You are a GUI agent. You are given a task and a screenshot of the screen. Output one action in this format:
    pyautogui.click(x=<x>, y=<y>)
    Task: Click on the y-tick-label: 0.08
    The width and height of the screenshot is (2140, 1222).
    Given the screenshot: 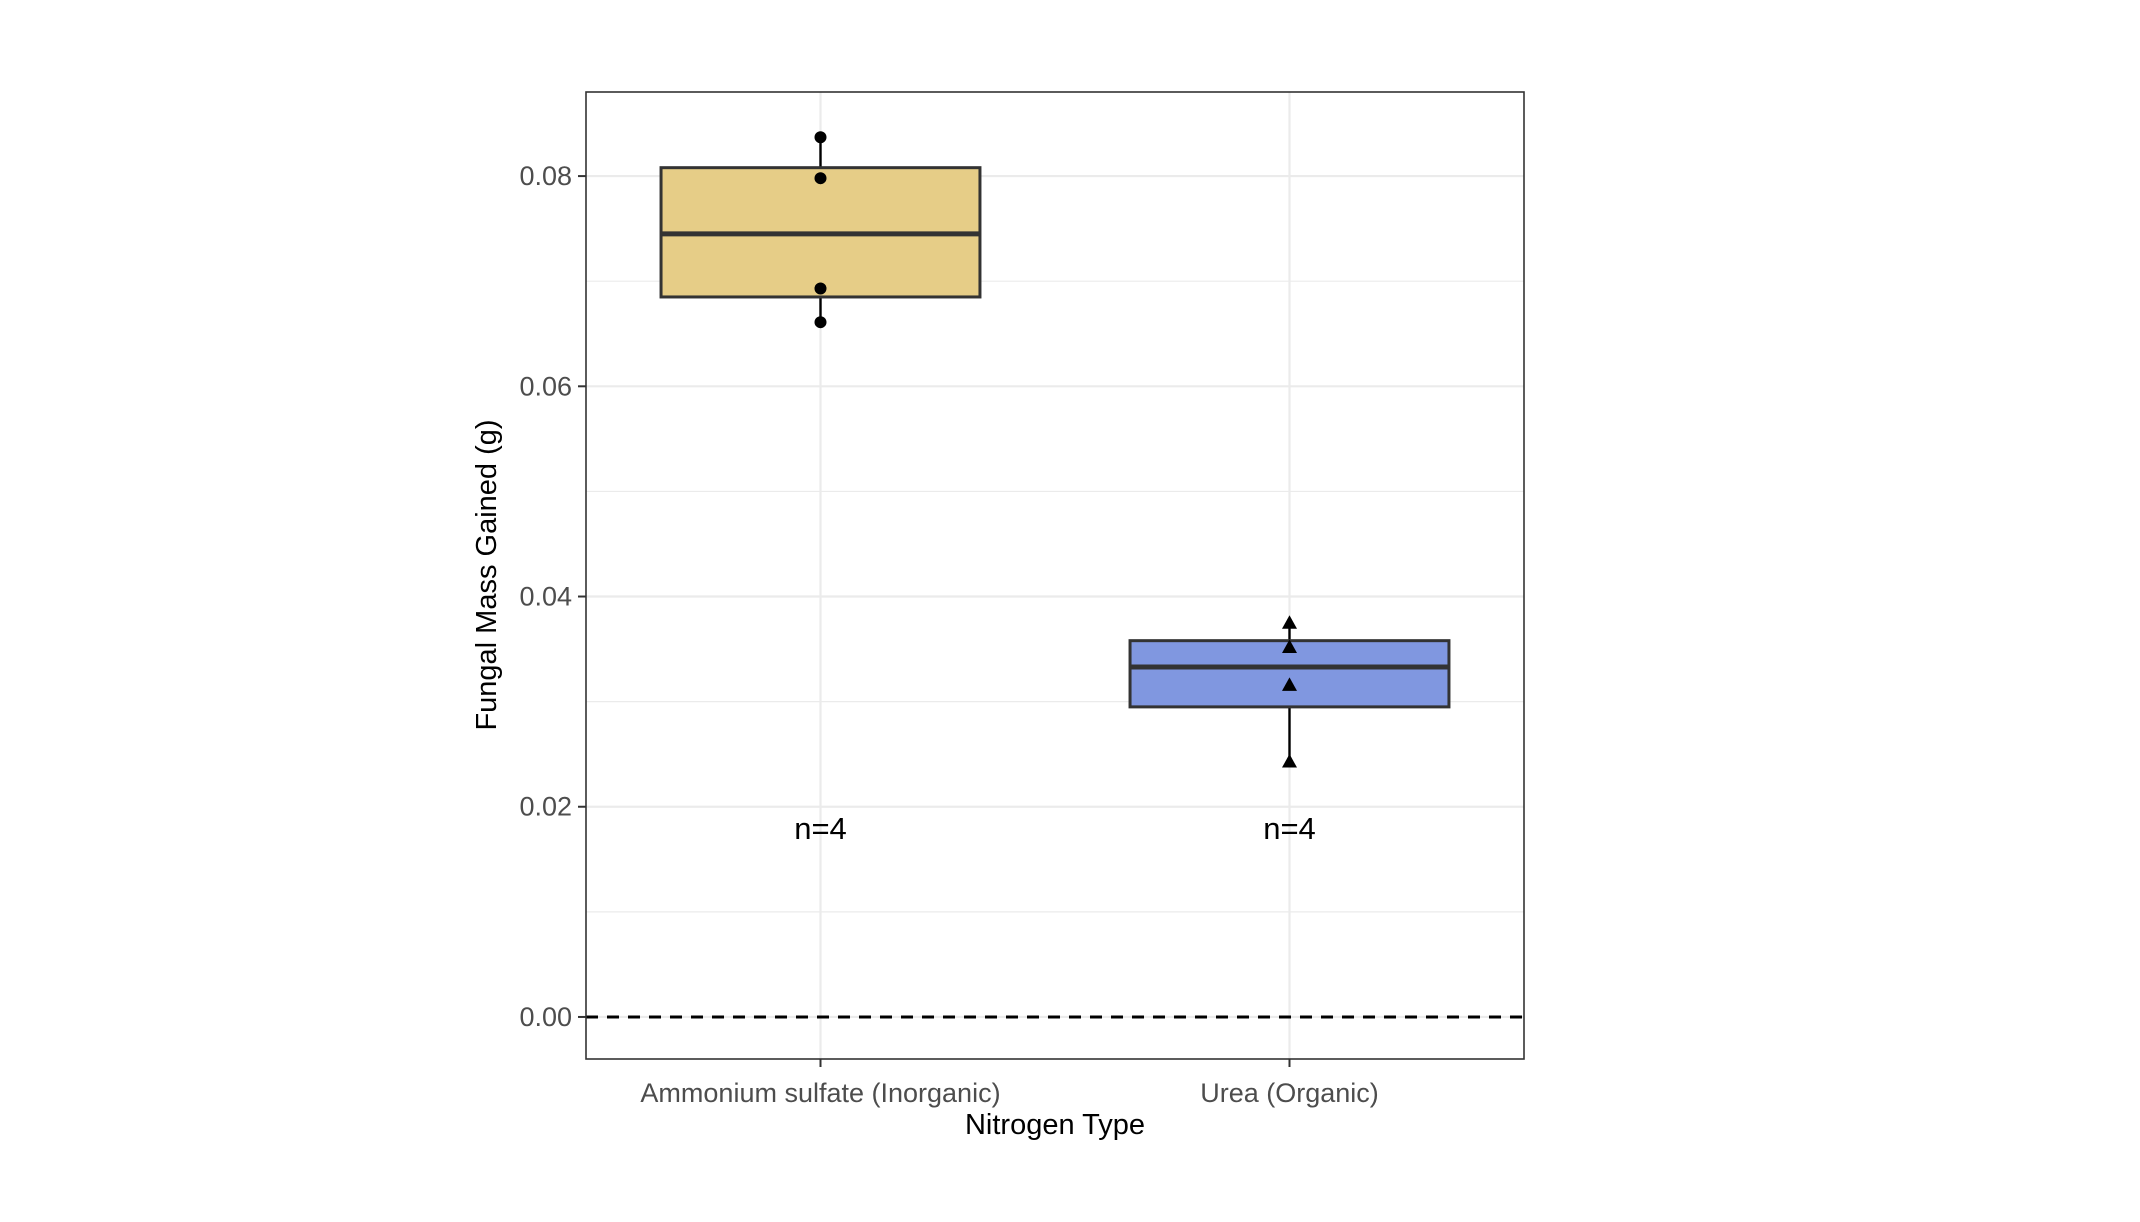 What is the action you would take?
    pyautogui.click(x=545, y=176)
    